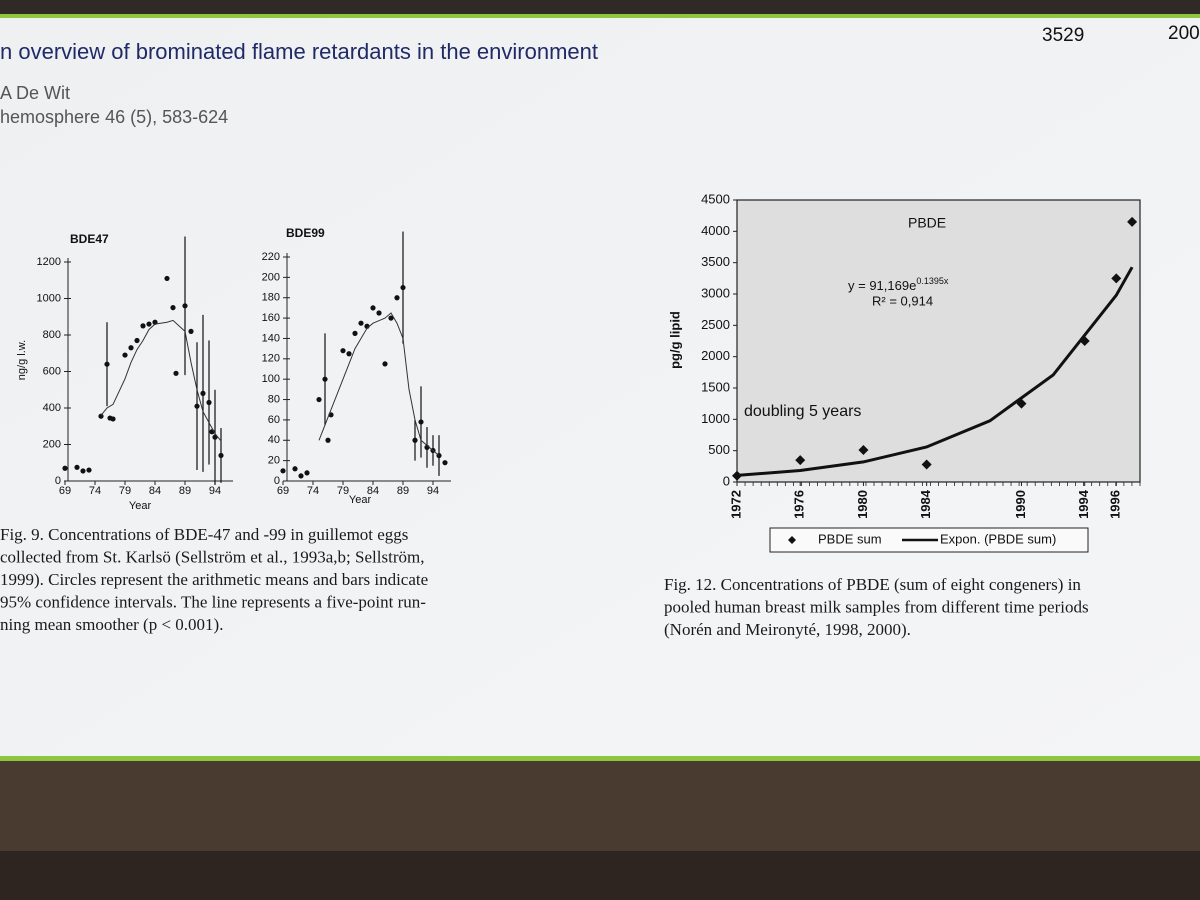 The image size is (1200, 900). I want to click on y-tick-label: 100, so click(271, 379).